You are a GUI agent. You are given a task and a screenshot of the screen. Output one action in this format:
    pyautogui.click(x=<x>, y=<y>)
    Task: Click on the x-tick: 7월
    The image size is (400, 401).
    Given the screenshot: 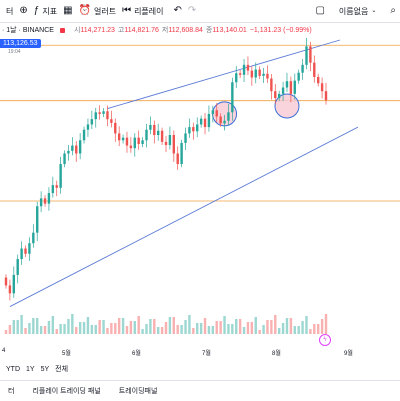 What is the action you would take?
    pyautogui.click(x=206, y=354)
    